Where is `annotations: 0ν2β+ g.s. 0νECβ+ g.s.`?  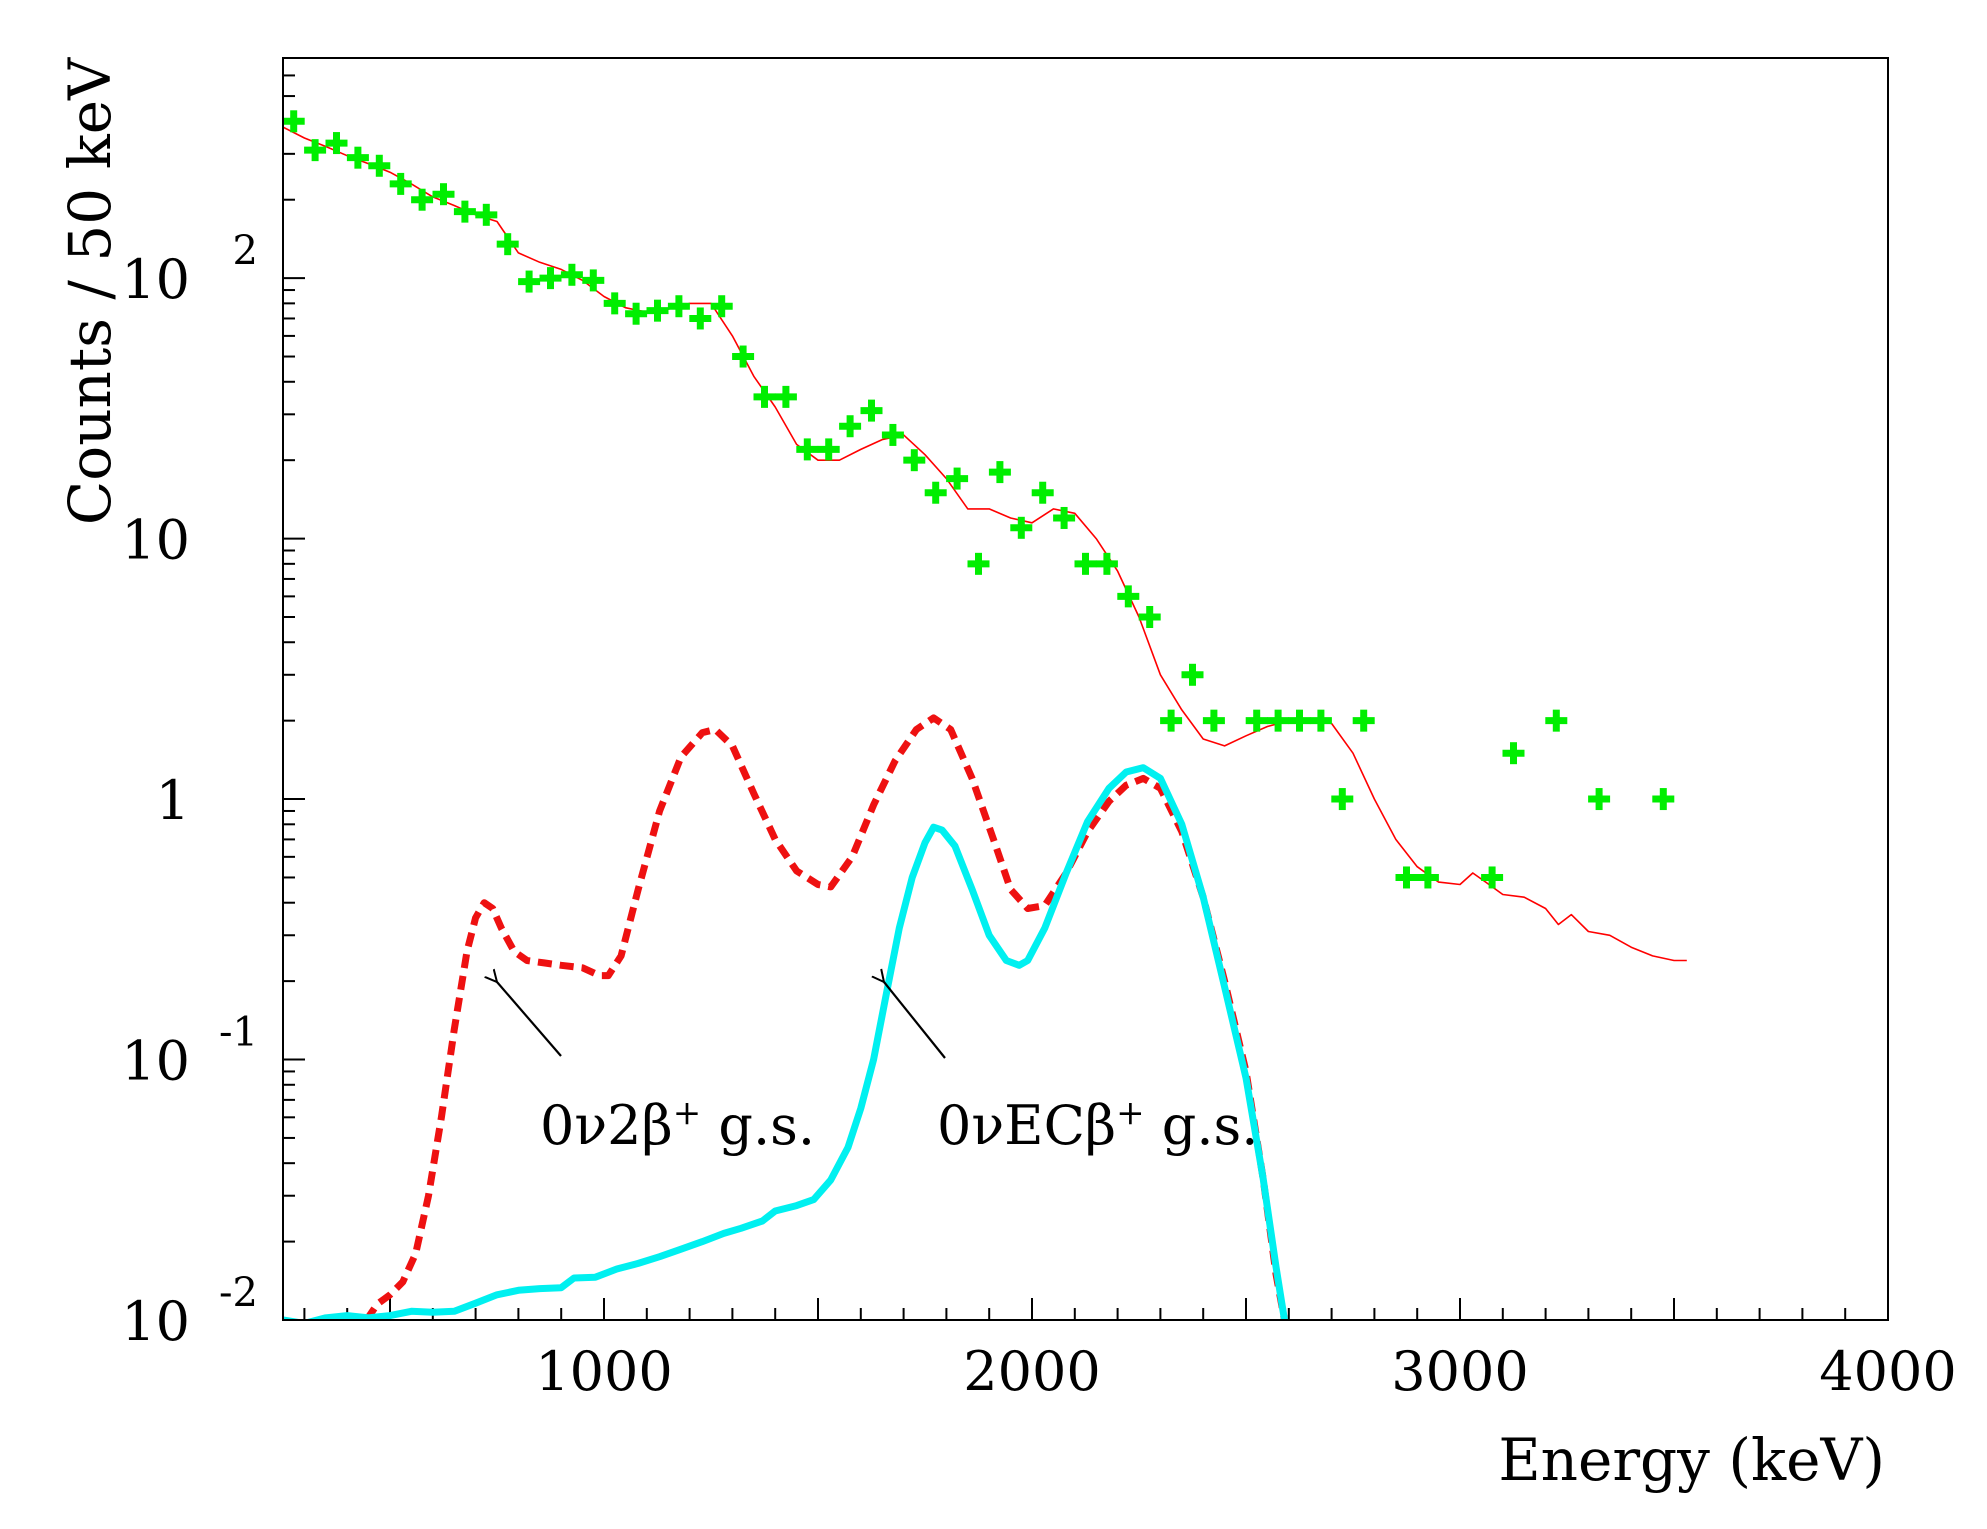
annotations: 0ν2β+ g.s. 0νECβ+ g.s. is located at coordinates (877, 1069).